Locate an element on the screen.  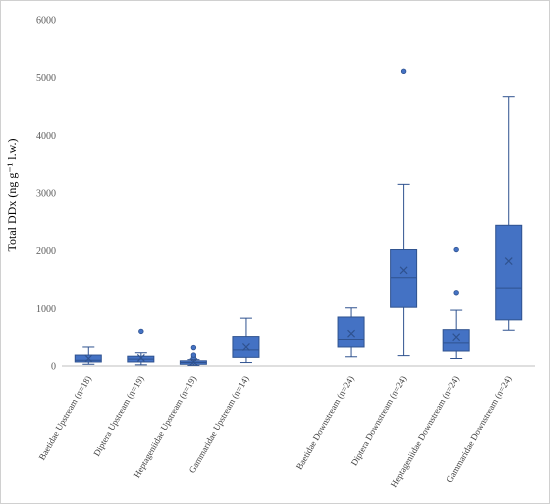
x-category-label: Gammaridae Downstream (n=24) is located at coordinates (478, 429).